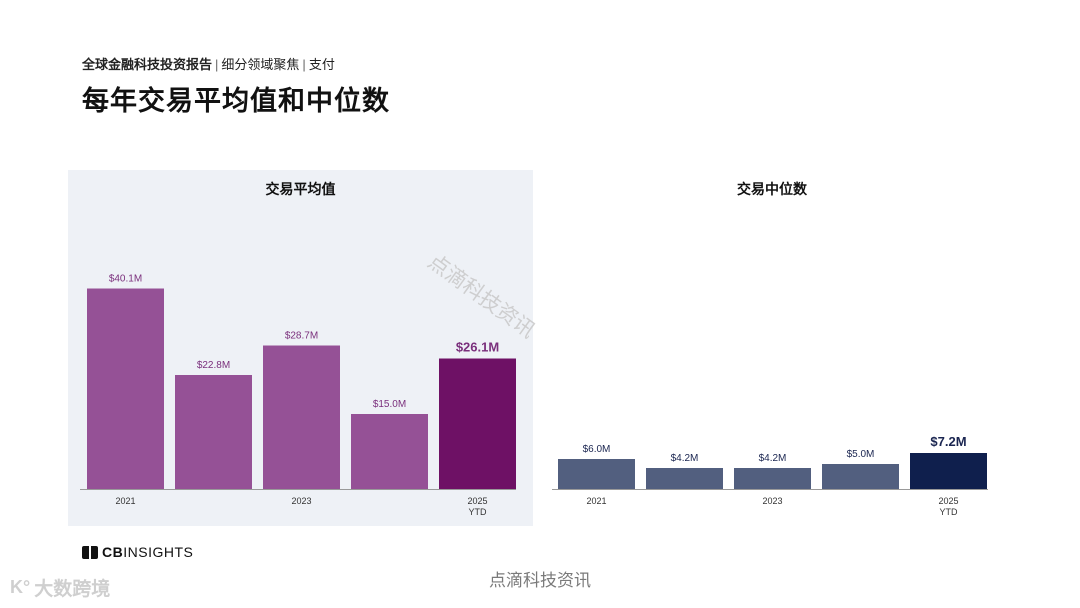 Image resolution: width=1080 pixels, height=608 pixels. What do you see at coordinates (597, 449) in the screenshot?
I see `median-value-label: $6.0M` at bounding box center [597, 449].